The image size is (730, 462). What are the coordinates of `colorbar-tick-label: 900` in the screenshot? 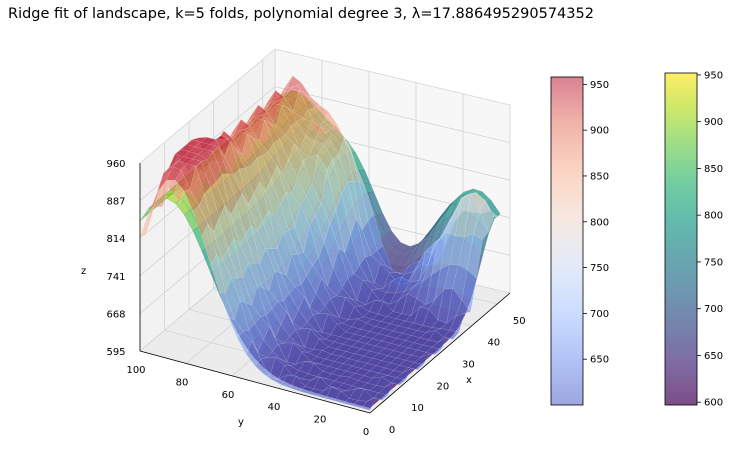 It's located at (599, 131).